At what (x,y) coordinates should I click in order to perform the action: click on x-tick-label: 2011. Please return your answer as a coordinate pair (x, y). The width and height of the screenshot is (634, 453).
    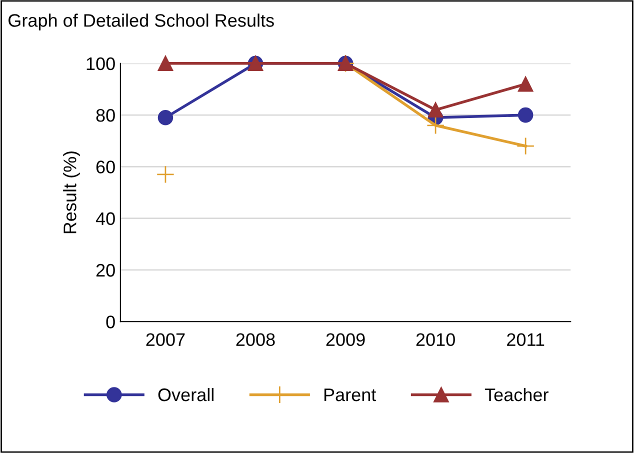
    Looking at the image, I should click on (525, 339).